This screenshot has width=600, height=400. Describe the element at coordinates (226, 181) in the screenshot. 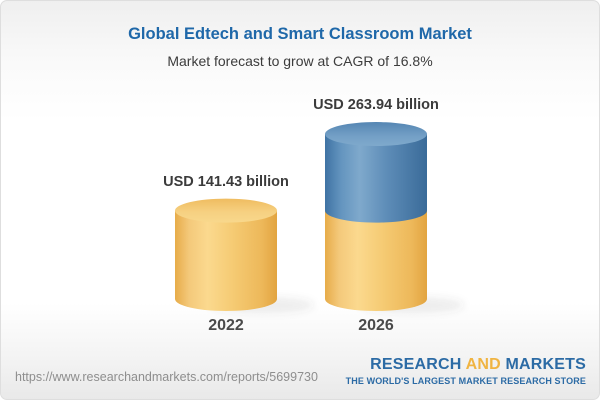

I see `bar-value-label: USD 141.43 billion` at that location.